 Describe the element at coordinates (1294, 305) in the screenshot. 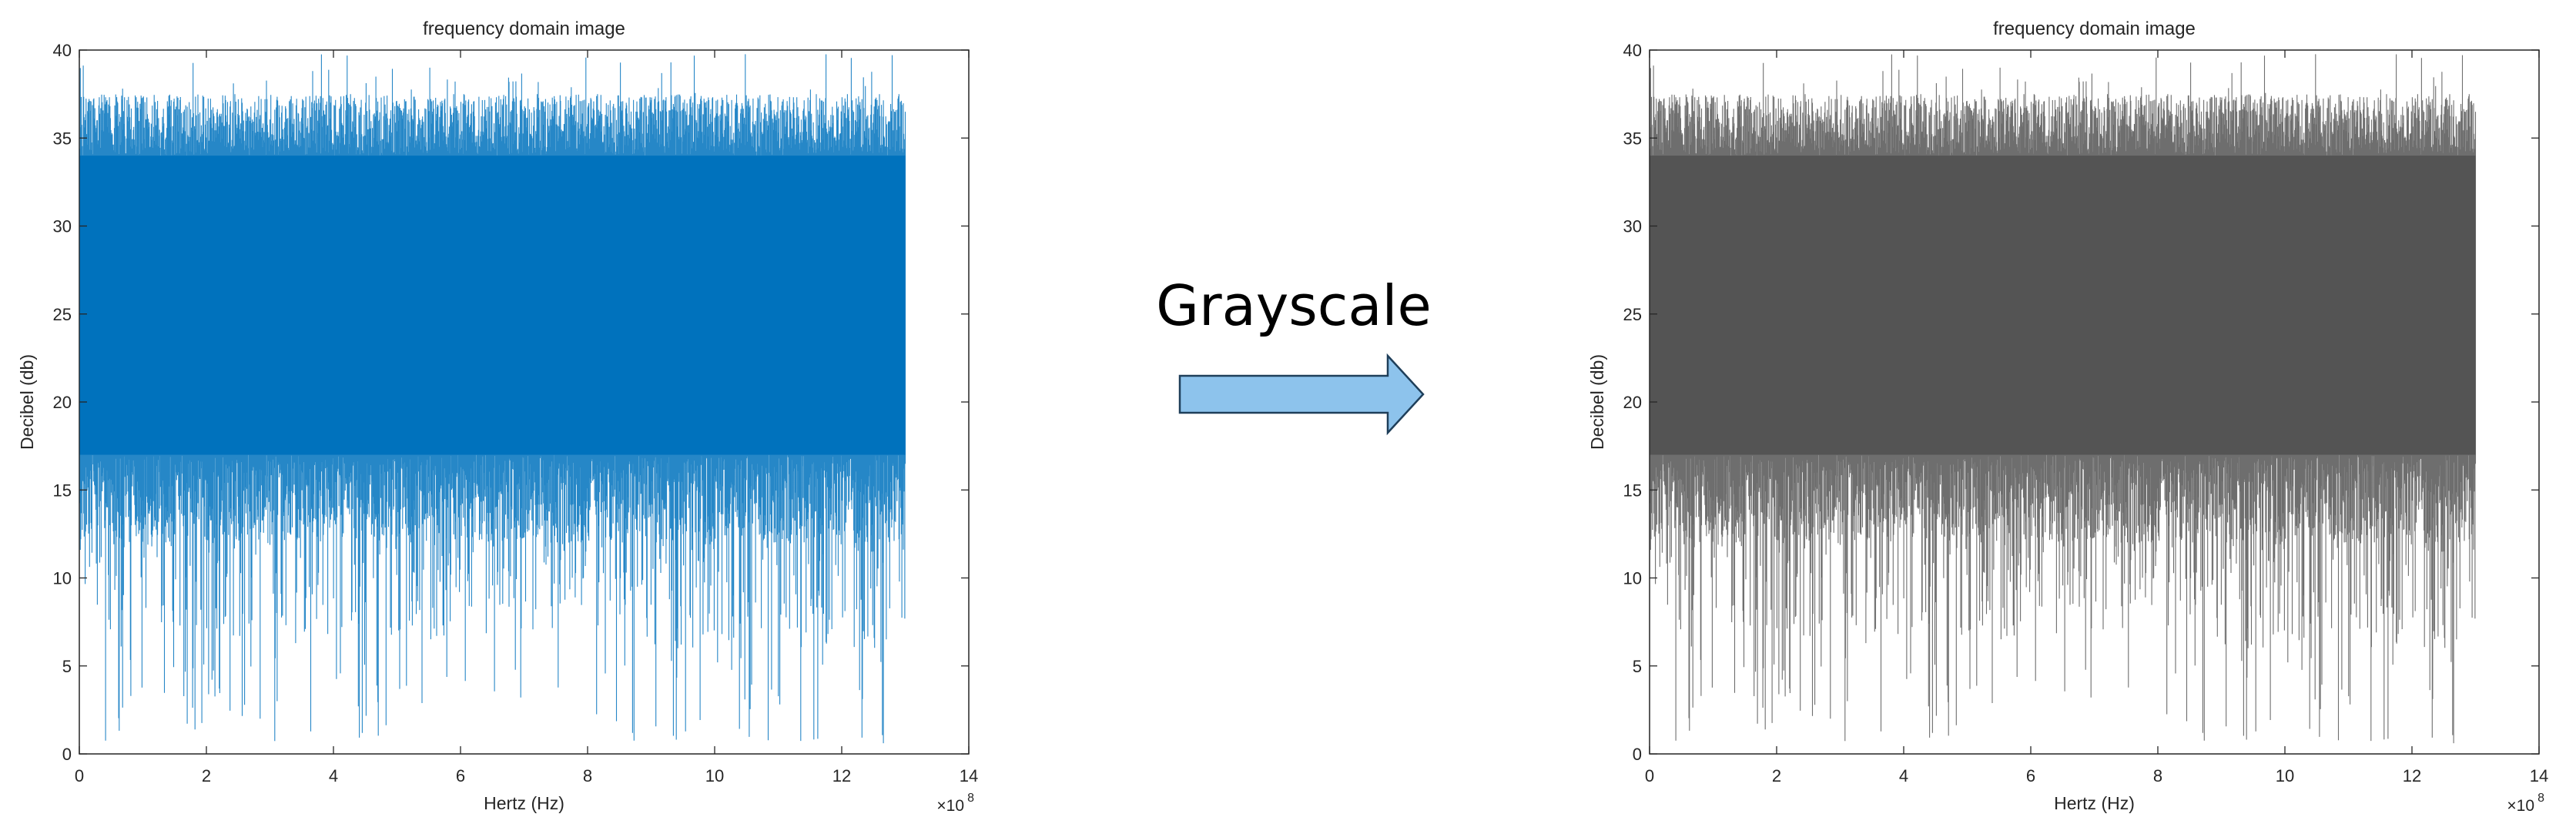

I see `grayscale-label: Grayscale` at that location.